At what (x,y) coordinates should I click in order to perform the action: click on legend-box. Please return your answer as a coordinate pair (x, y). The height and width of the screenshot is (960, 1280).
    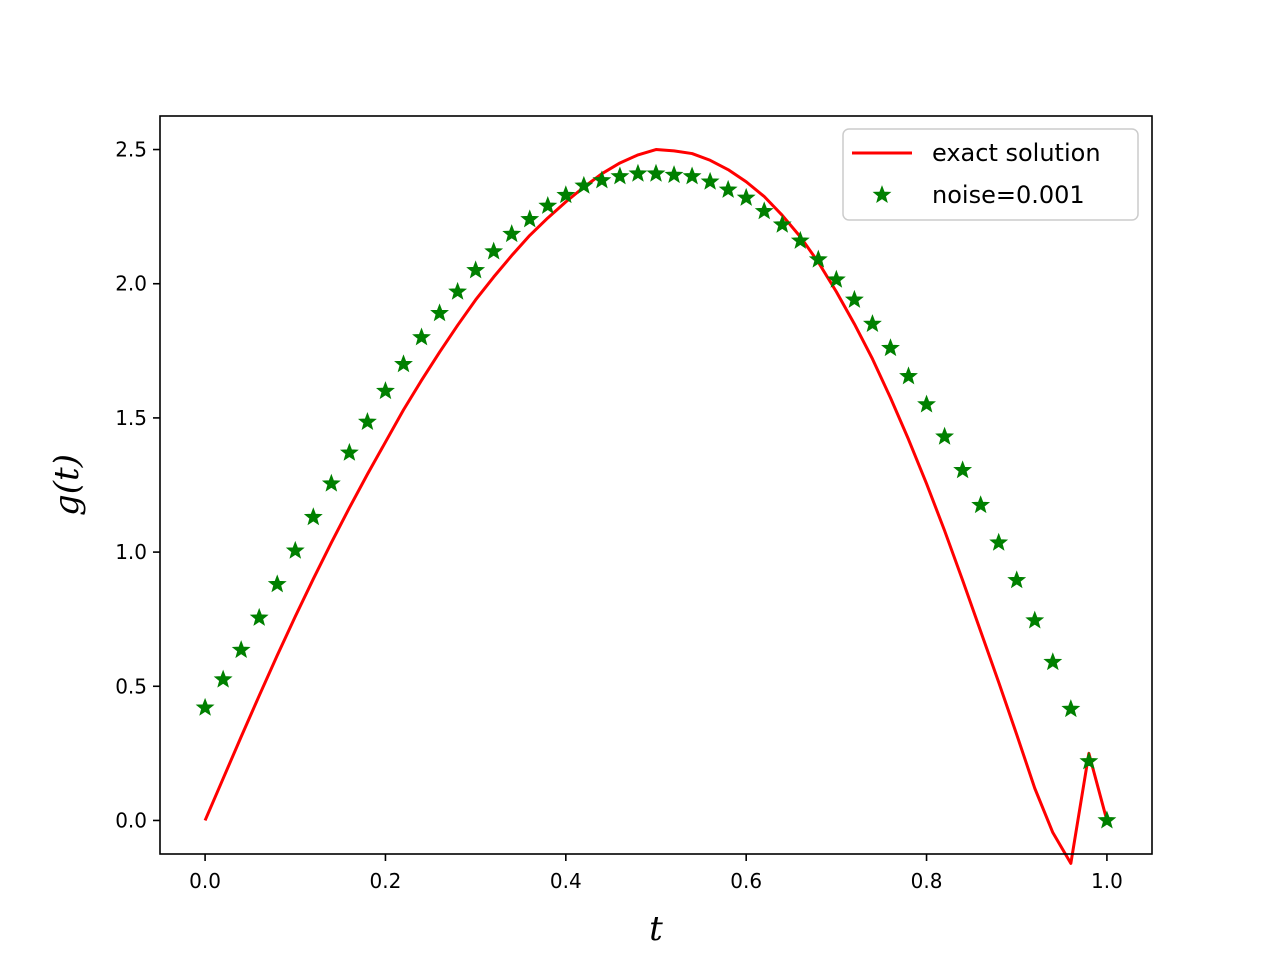
    Looking at the image, I should click on (990, 174).